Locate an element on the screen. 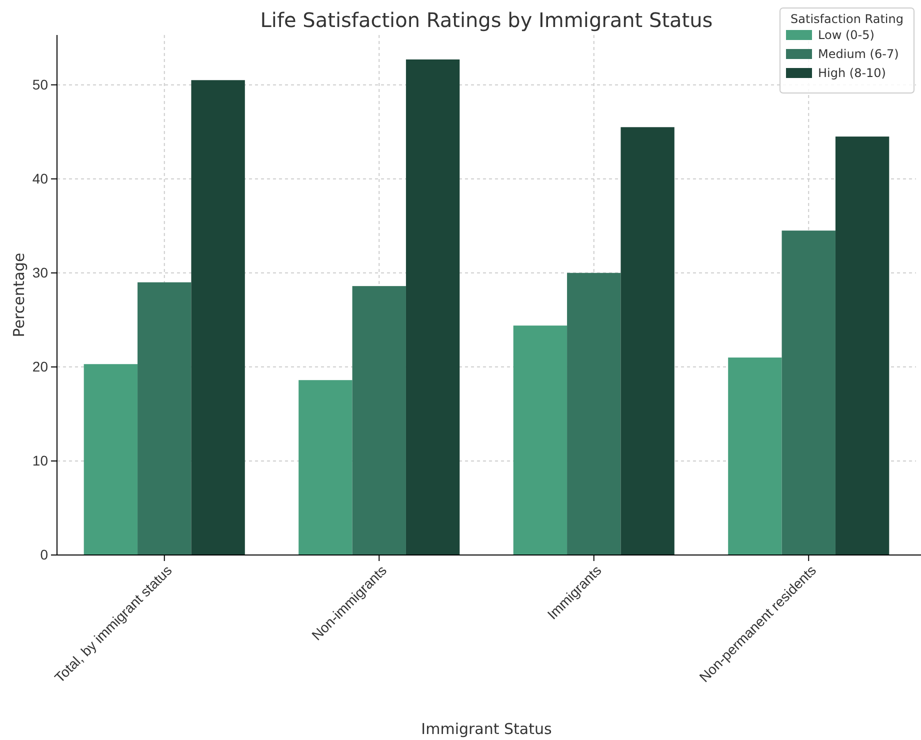  legend-label: Medium (6-7) is located at coordinates (858, 54).